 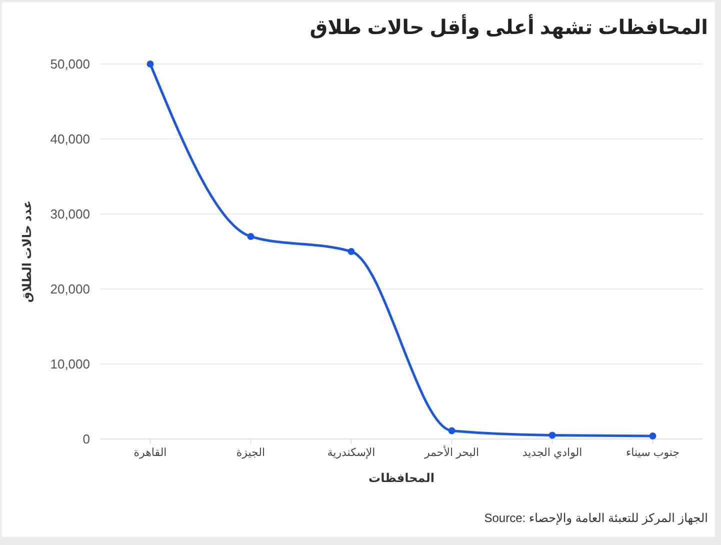 What do you see at coordinates (70, 364) in the screenshot?
I see `y-tick-label: 10,000` at bounding box center [70, 364].